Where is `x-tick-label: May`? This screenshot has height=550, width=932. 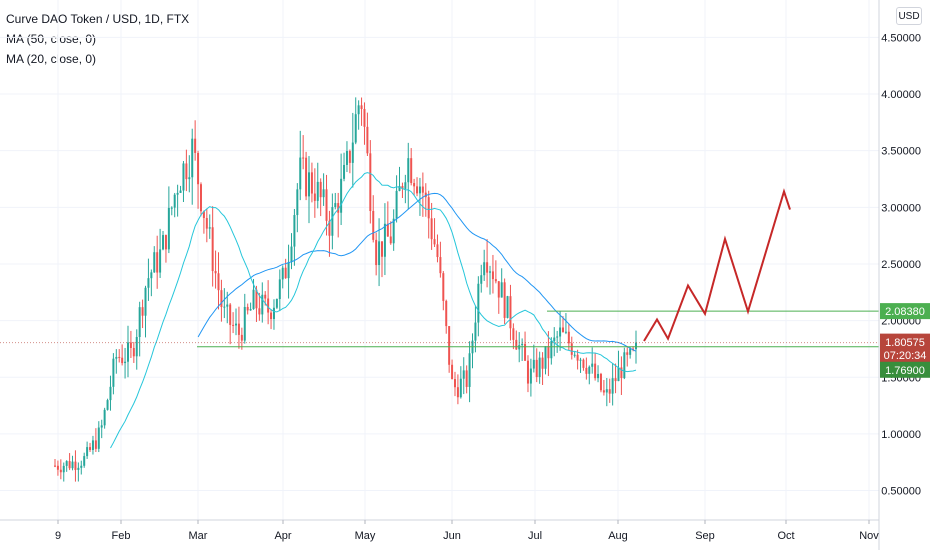
x-tick-label: May is located at coordinates (365, 536).